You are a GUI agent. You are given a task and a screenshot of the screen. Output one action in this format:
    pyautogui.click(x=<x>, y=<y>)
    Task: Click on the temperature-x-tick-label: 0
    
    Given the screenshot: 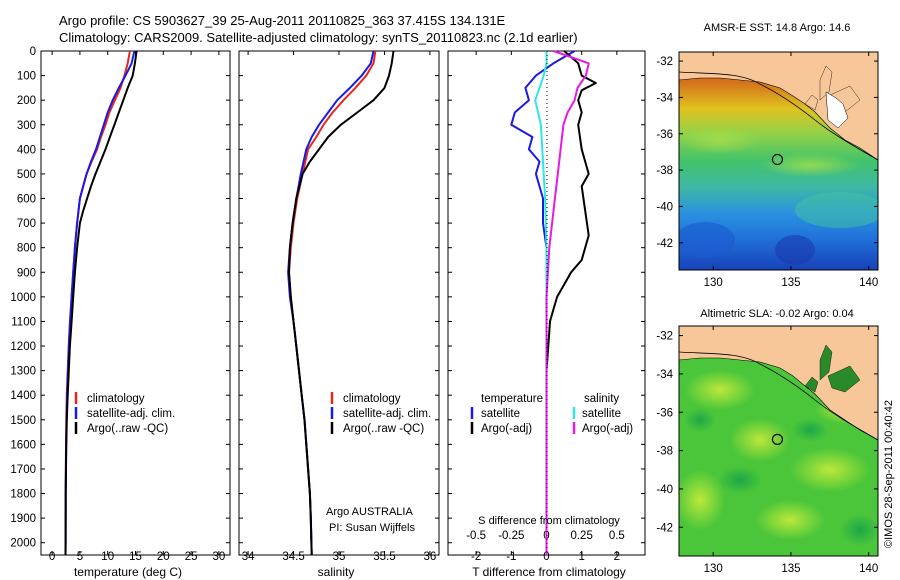 What is the action you would take?
    pyautogui.click(x=52, y=557)
    